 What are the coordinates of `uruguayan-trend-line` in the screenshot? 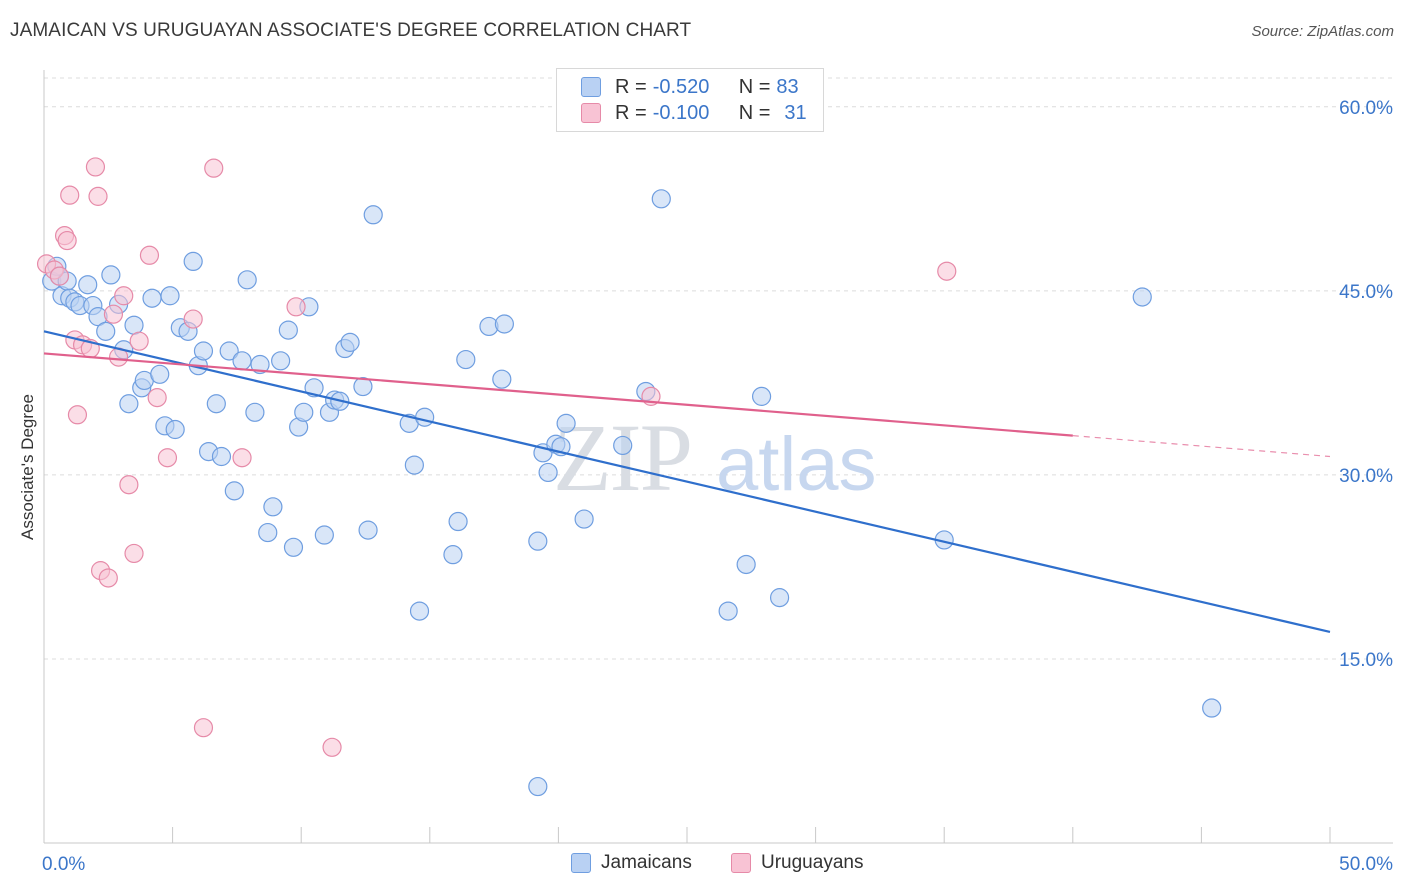 It's located at (558, 394).